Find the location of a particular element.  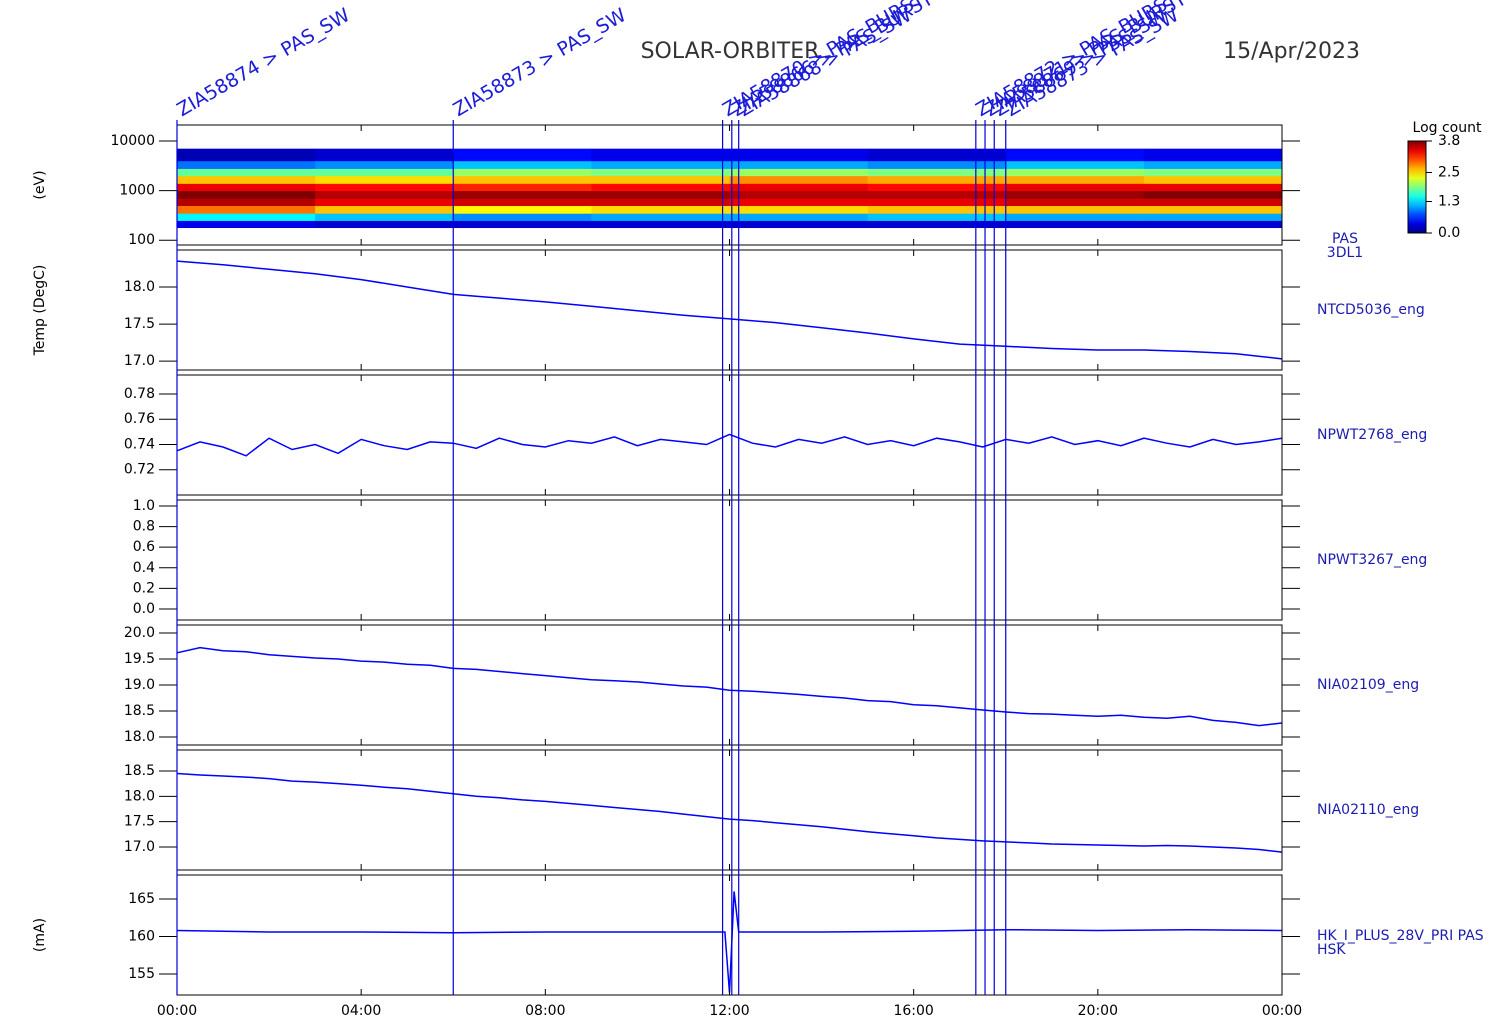

y-tick-label: 155 is located at coordinates (141, 974).